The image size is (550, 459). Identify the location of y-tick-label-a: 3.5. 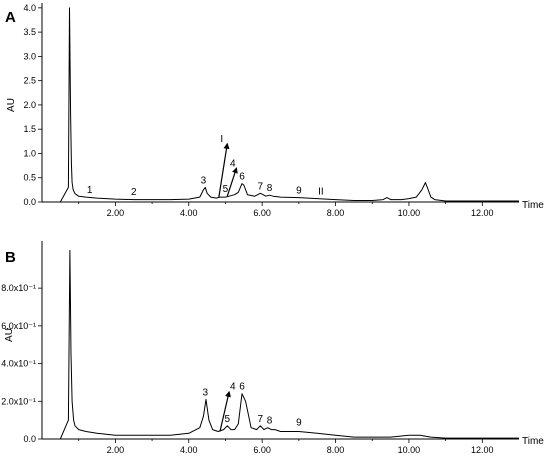
(29, 32).